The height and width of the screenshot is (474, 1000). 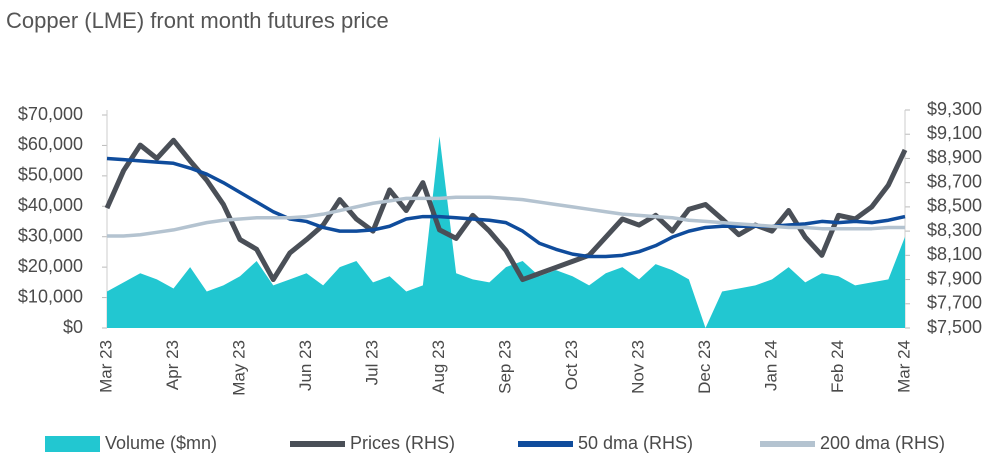 What do you see at coordinates (504, 367) in the screenshot?
I see `x-tick-label: Sep 23` at bounding box center [504, 367].